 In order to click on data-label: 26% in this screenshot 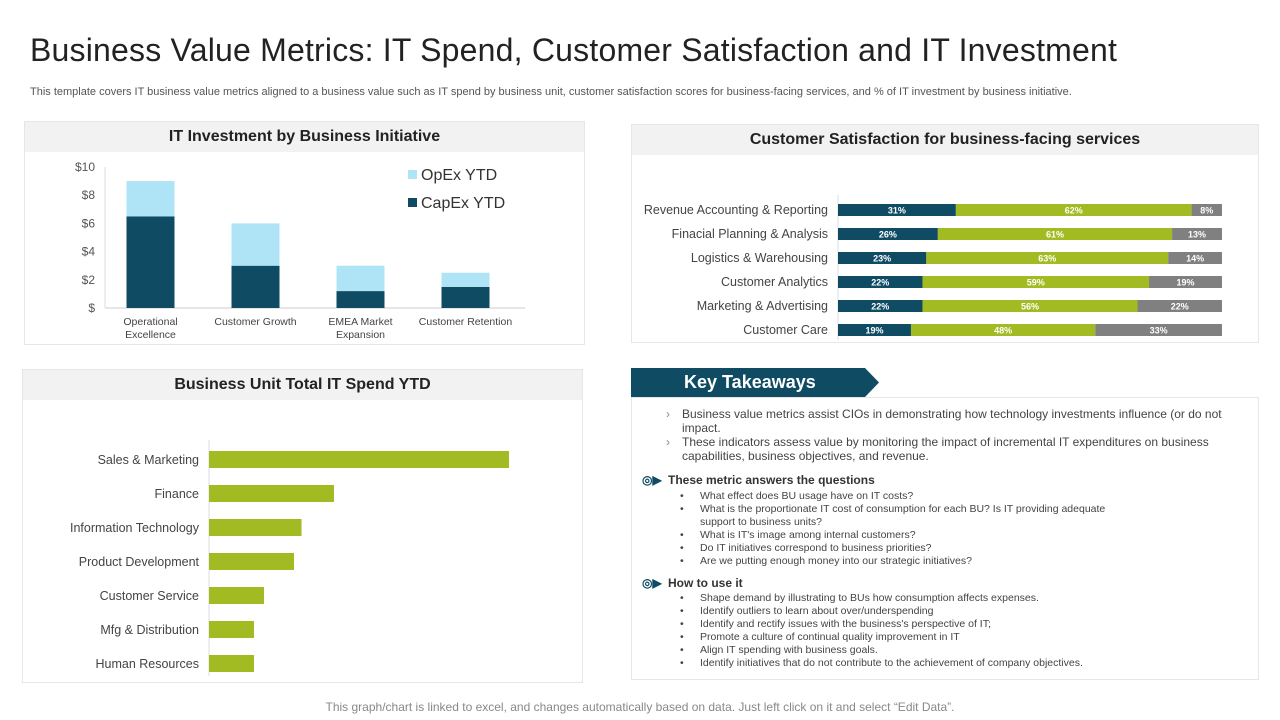, I will do `click(888, 235)`.